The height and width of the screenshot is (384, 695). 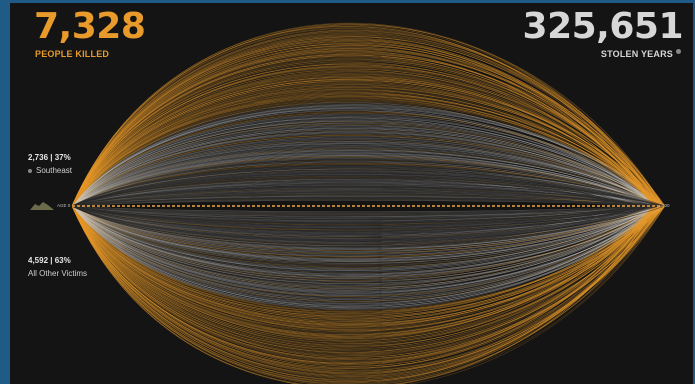 I want to click on group-stat: 2,736 | 37%, so click(x=49, y=157).